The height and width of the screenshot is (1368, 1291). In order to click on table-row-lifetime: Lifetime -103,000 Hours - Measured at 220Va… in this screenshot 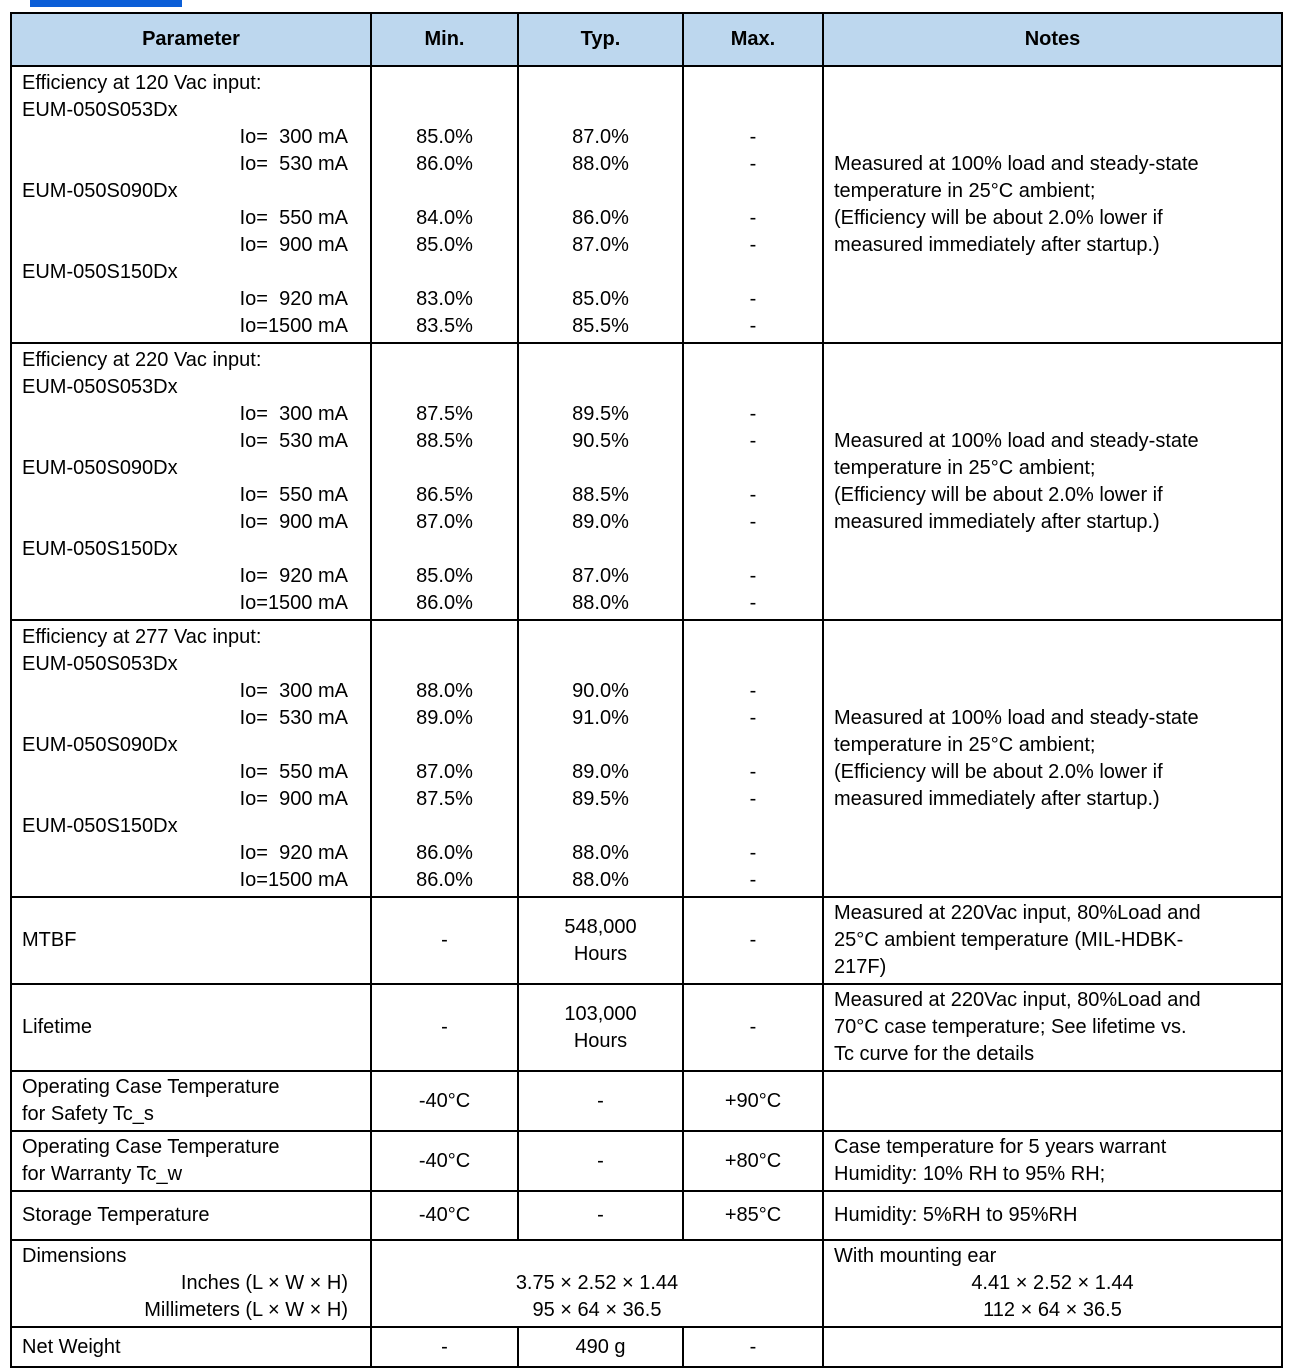, I will do `click(646, 1027)`.